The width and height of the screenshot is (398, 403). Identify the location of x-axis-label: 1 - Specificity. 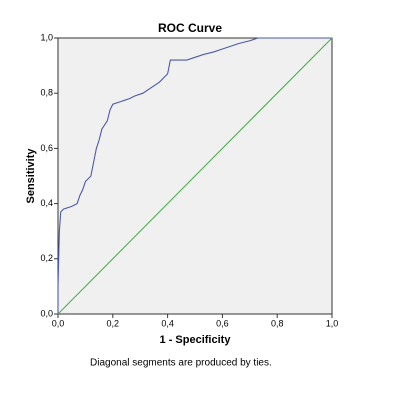
(196, 340).